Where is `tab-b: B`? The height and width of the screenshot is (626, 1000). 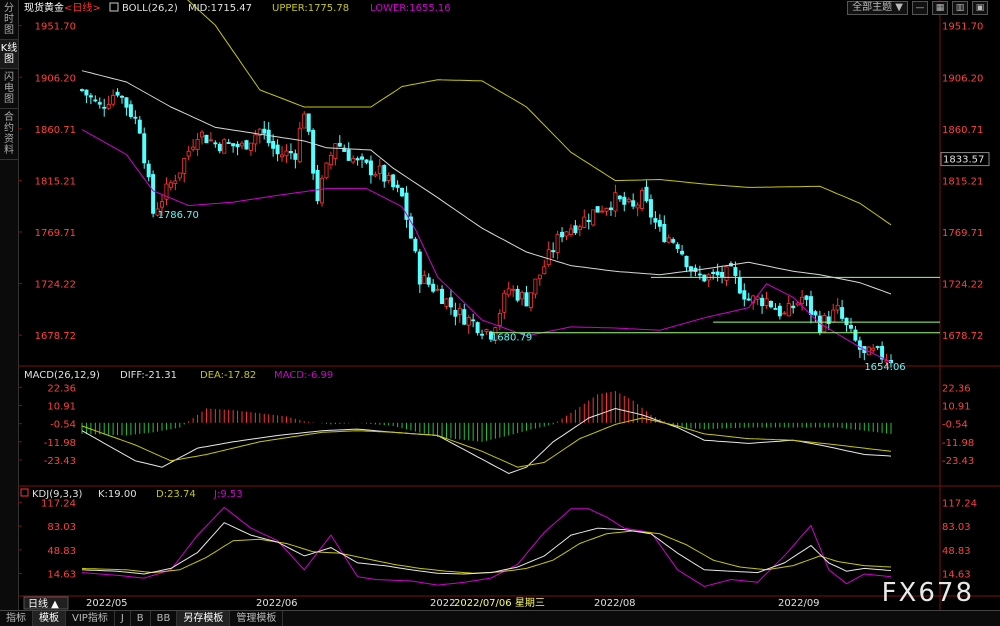
tab-b: B is located at coordinates (141, 618).